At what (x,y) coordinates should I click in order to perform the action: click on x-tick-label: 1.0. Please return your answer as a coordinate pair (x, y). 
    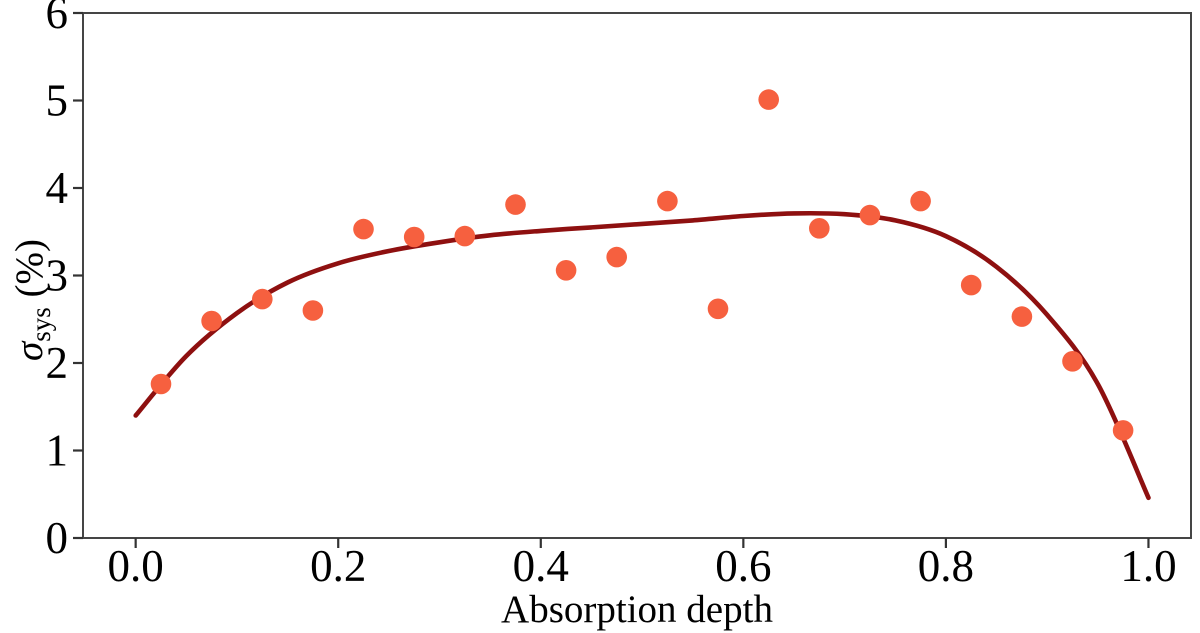
    Looking at the image, I should click on (1148, 566).